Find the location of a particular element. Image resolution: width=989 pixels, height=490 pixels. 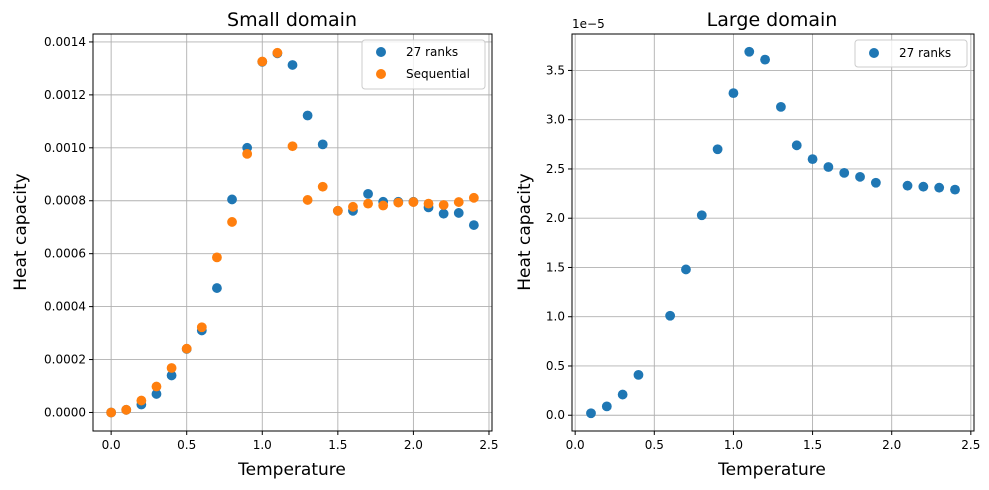

y-tick-label: 2.0 is located at coordinates (555, 218).